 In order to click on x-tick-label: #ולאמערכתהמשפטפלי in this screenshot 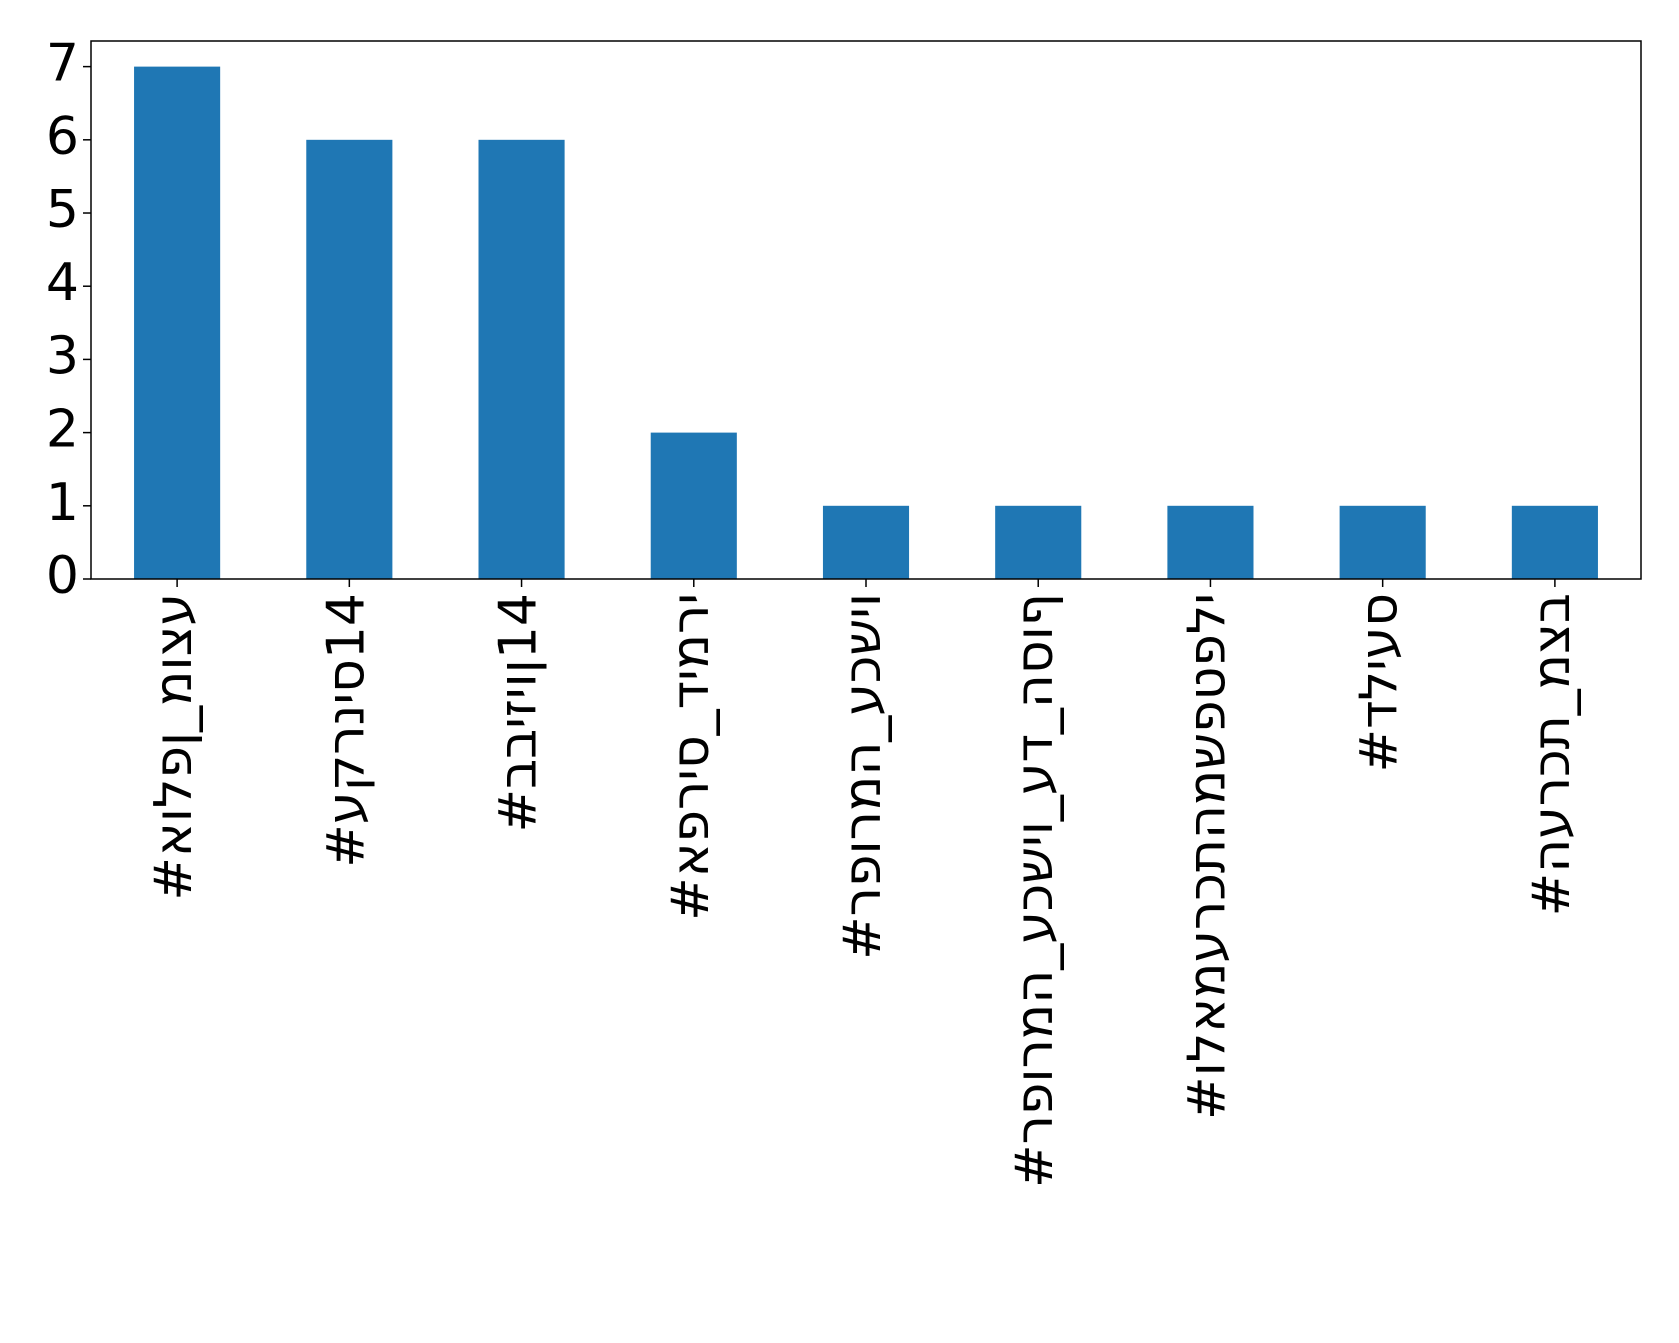, I will do `click(1207, 856)`.